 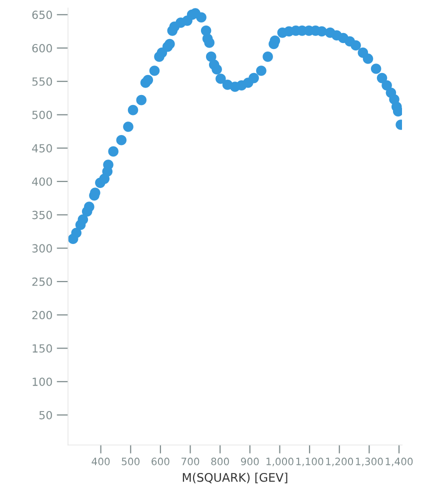 I want to click on x-tick-label: 900, so click(x=249, y=462).